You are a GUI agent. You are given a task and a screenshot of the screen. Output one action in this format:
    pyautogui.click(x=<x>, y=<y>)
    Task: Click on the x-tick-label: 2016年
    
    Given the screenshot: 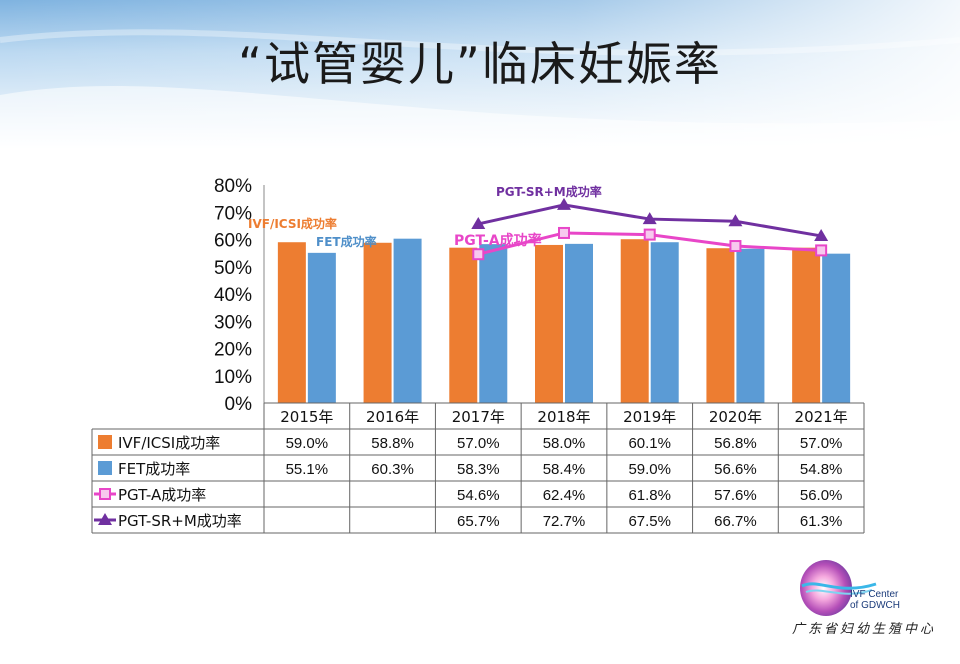 What is the action you would take?
    pyautogui.click(x=392, y=417)
    